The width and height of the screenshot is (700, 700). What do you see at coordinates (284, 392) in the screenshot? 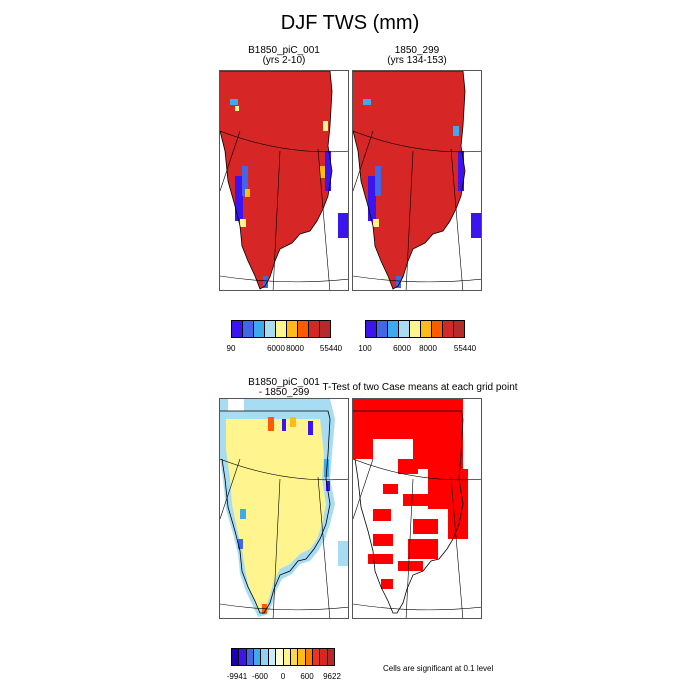
I see `panel-3-title-line2: - 1850_299` at bounding box center [284, 392].